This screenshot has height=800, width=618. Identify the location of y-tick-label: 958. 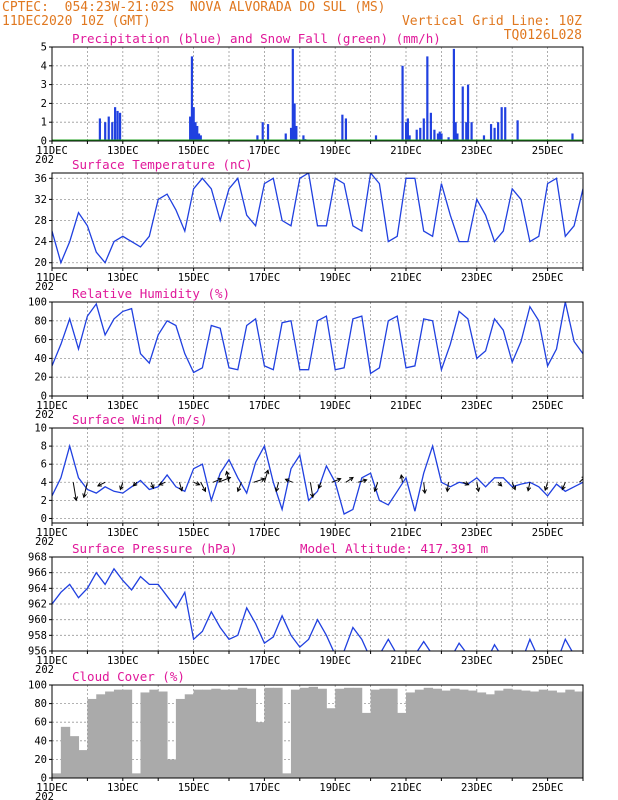
(37, 636).